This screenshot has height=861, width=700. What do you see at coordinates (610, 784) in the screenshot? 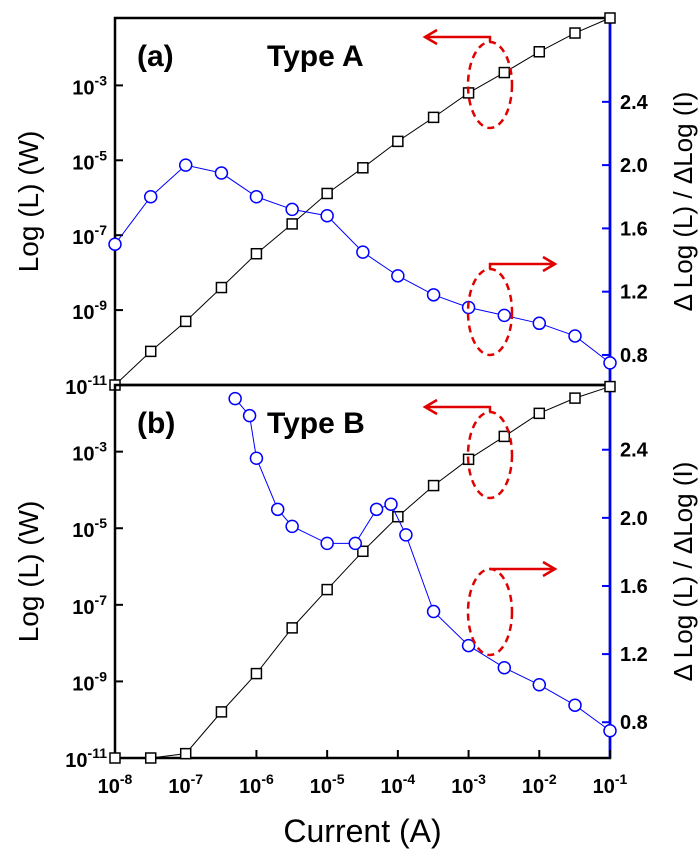
I see `x-tick-label: 10⁻¹` at bounding box center [610, 784].